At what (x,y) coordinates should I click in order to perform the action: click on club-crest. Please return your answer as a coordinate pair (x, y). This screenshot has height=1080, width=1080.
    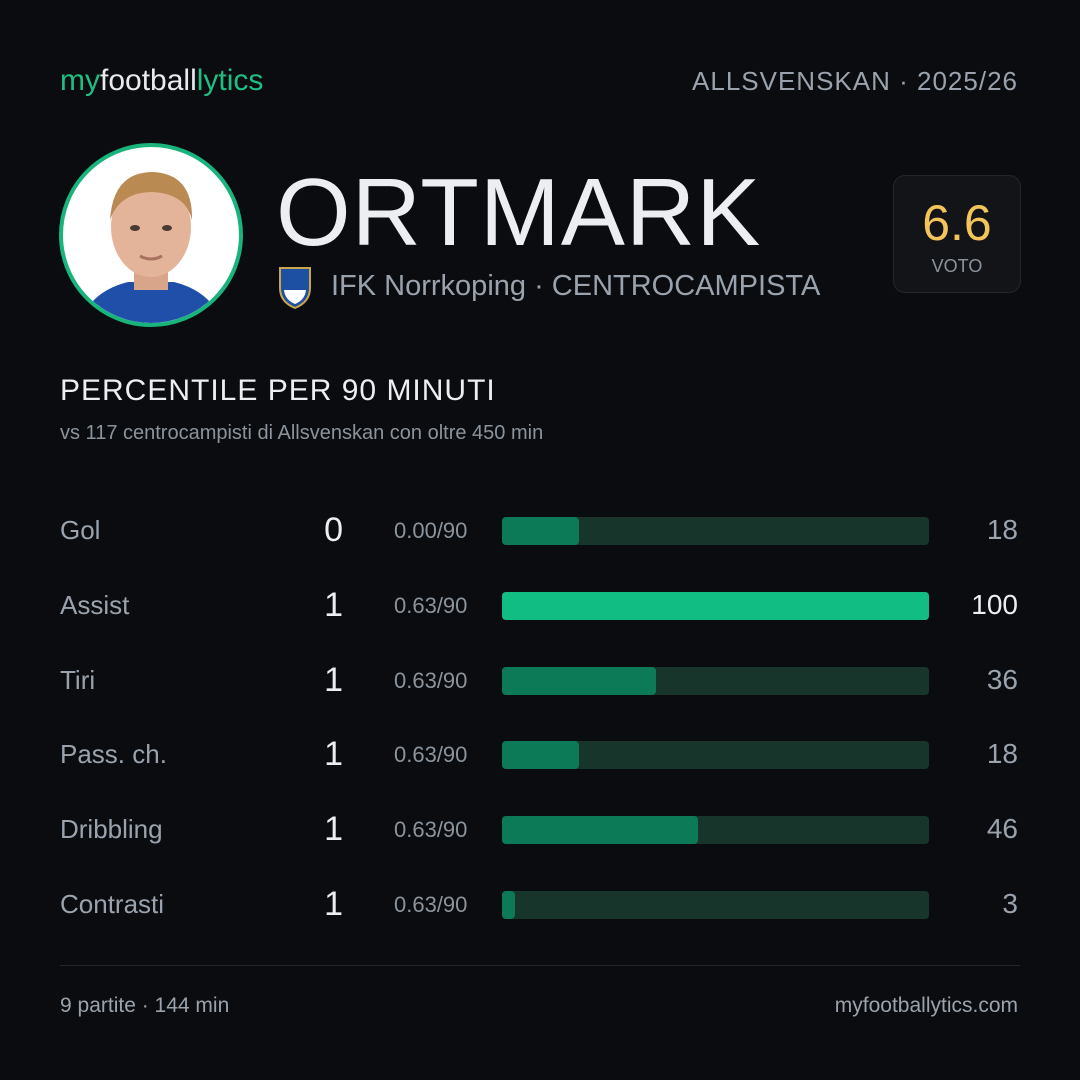
    Looking at the image, I should click on (295, 288).